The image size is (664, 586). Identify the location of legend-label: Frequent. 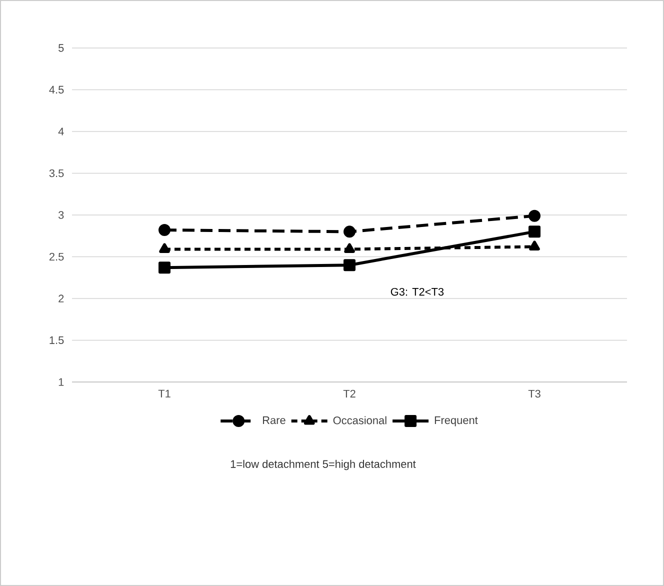
(456, 421).